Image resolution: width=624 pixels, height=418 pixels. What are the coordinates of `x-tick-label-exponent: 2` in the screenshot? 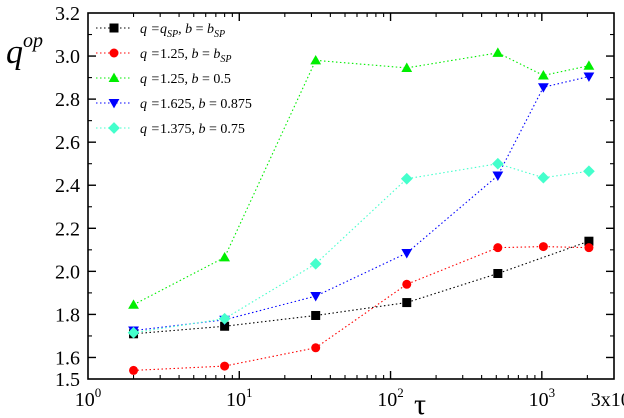 It's located at (400, 392).